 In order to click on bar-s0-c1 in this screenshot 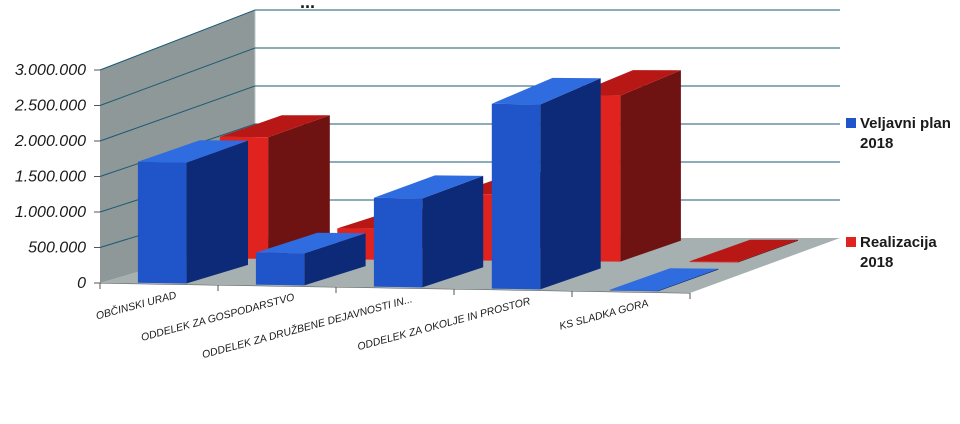, I will do `click(310, 259)`.